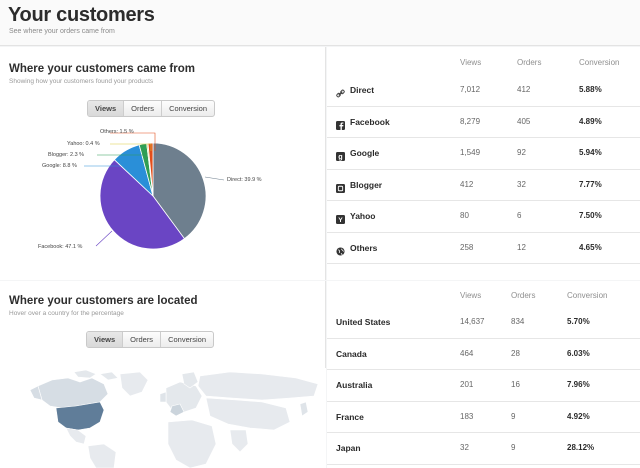 This screenshot has width=640, height=468. Describe the element at coordinates (363, 322) in the screenshot. I see `location-name: United States` at that location.